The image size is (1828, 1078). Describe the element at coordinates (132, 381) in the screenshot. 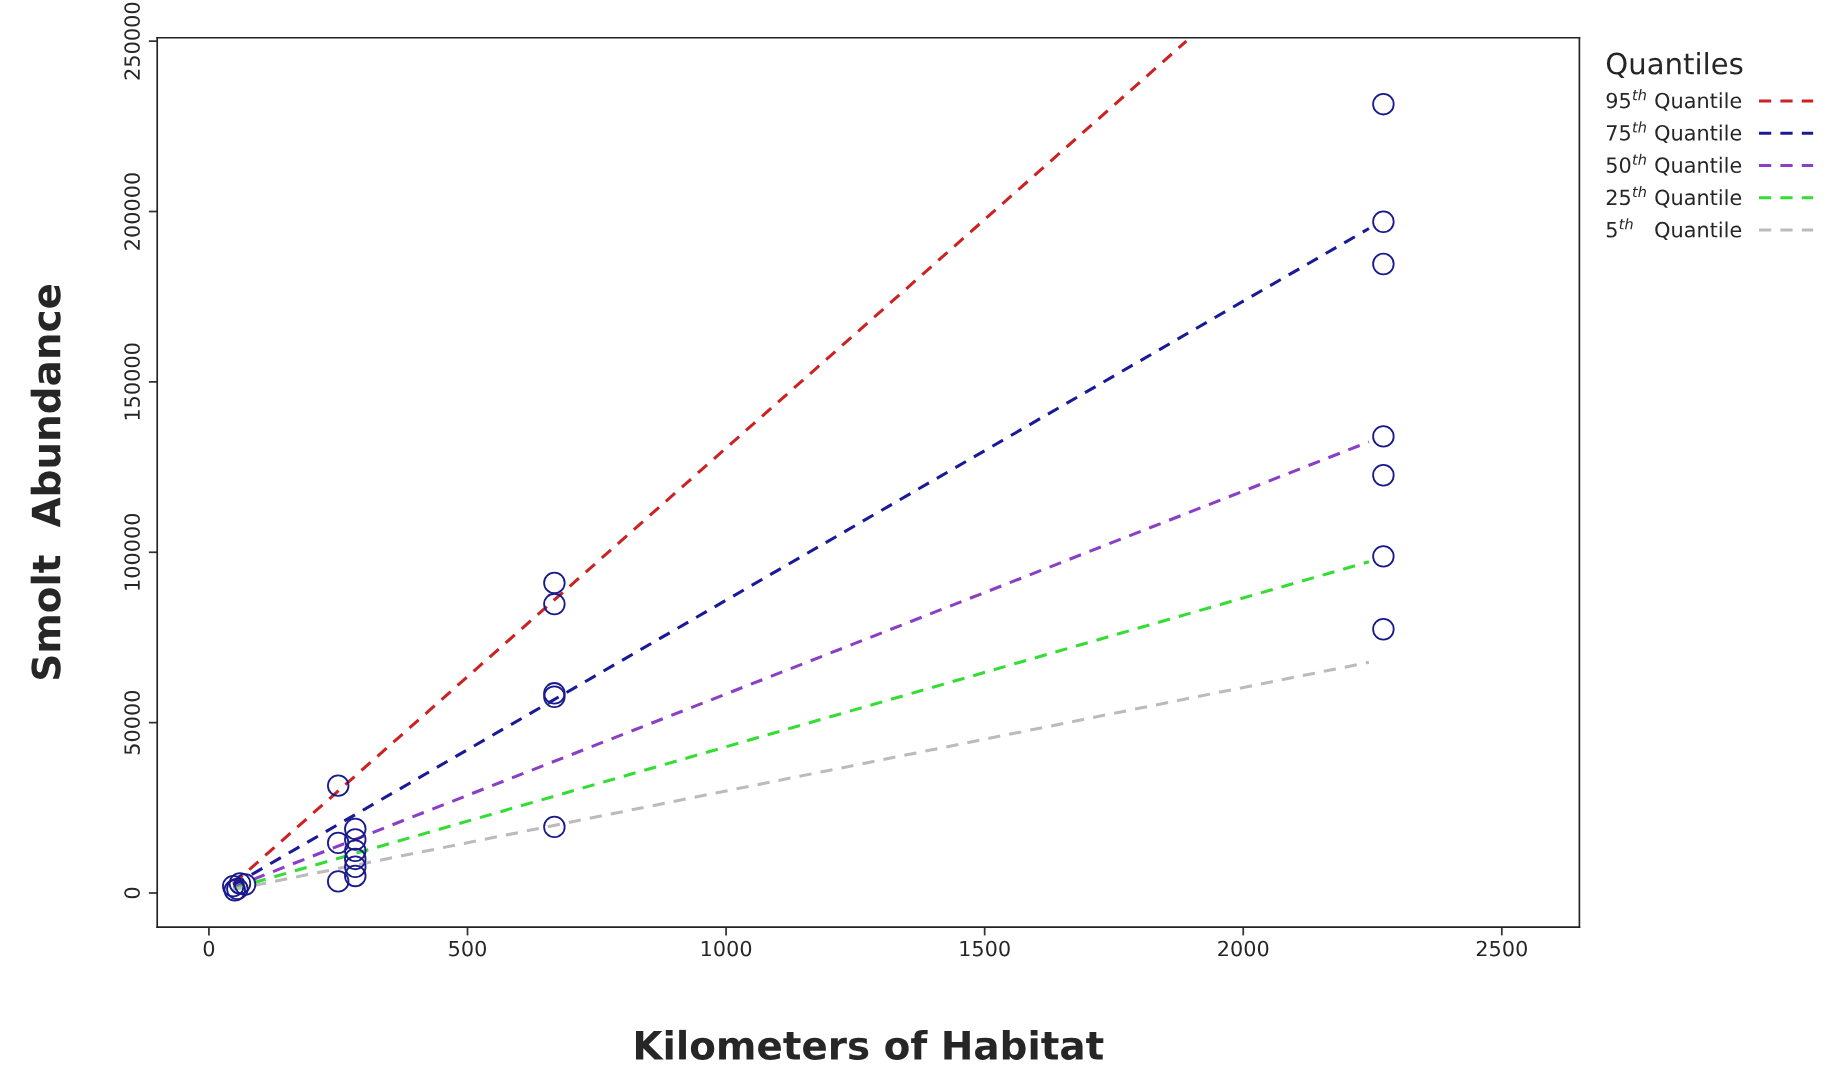

I see `y-tick-label: 150000` at that location.